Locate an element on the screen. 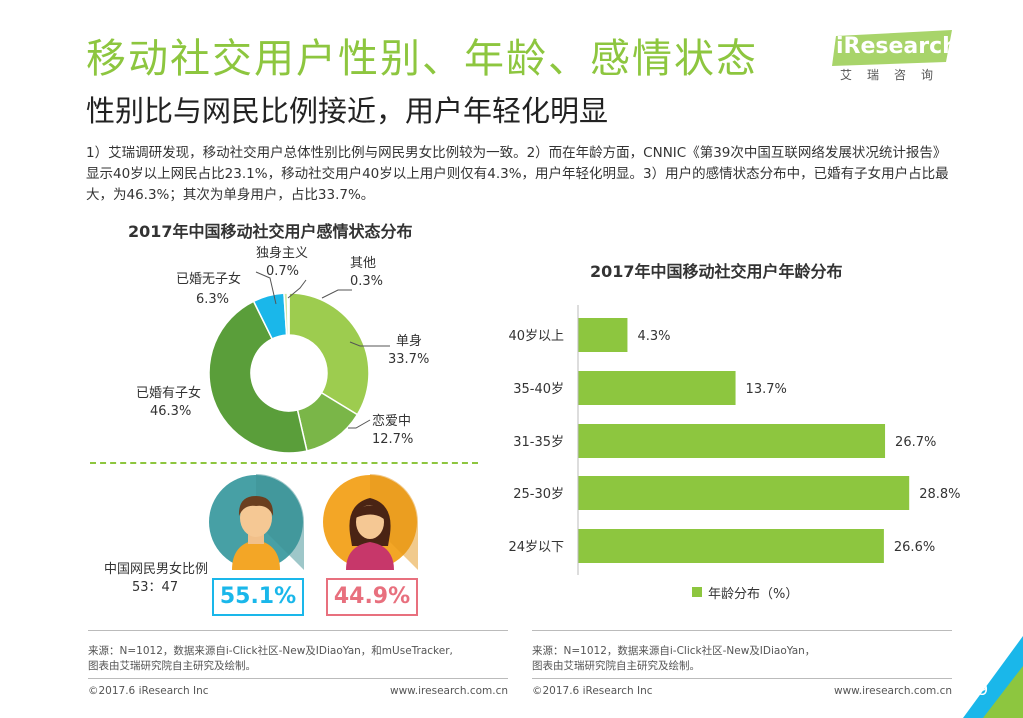 The image size is (1023, 718). bar-value-label: 26.6% is located at coordinates (914, 547).